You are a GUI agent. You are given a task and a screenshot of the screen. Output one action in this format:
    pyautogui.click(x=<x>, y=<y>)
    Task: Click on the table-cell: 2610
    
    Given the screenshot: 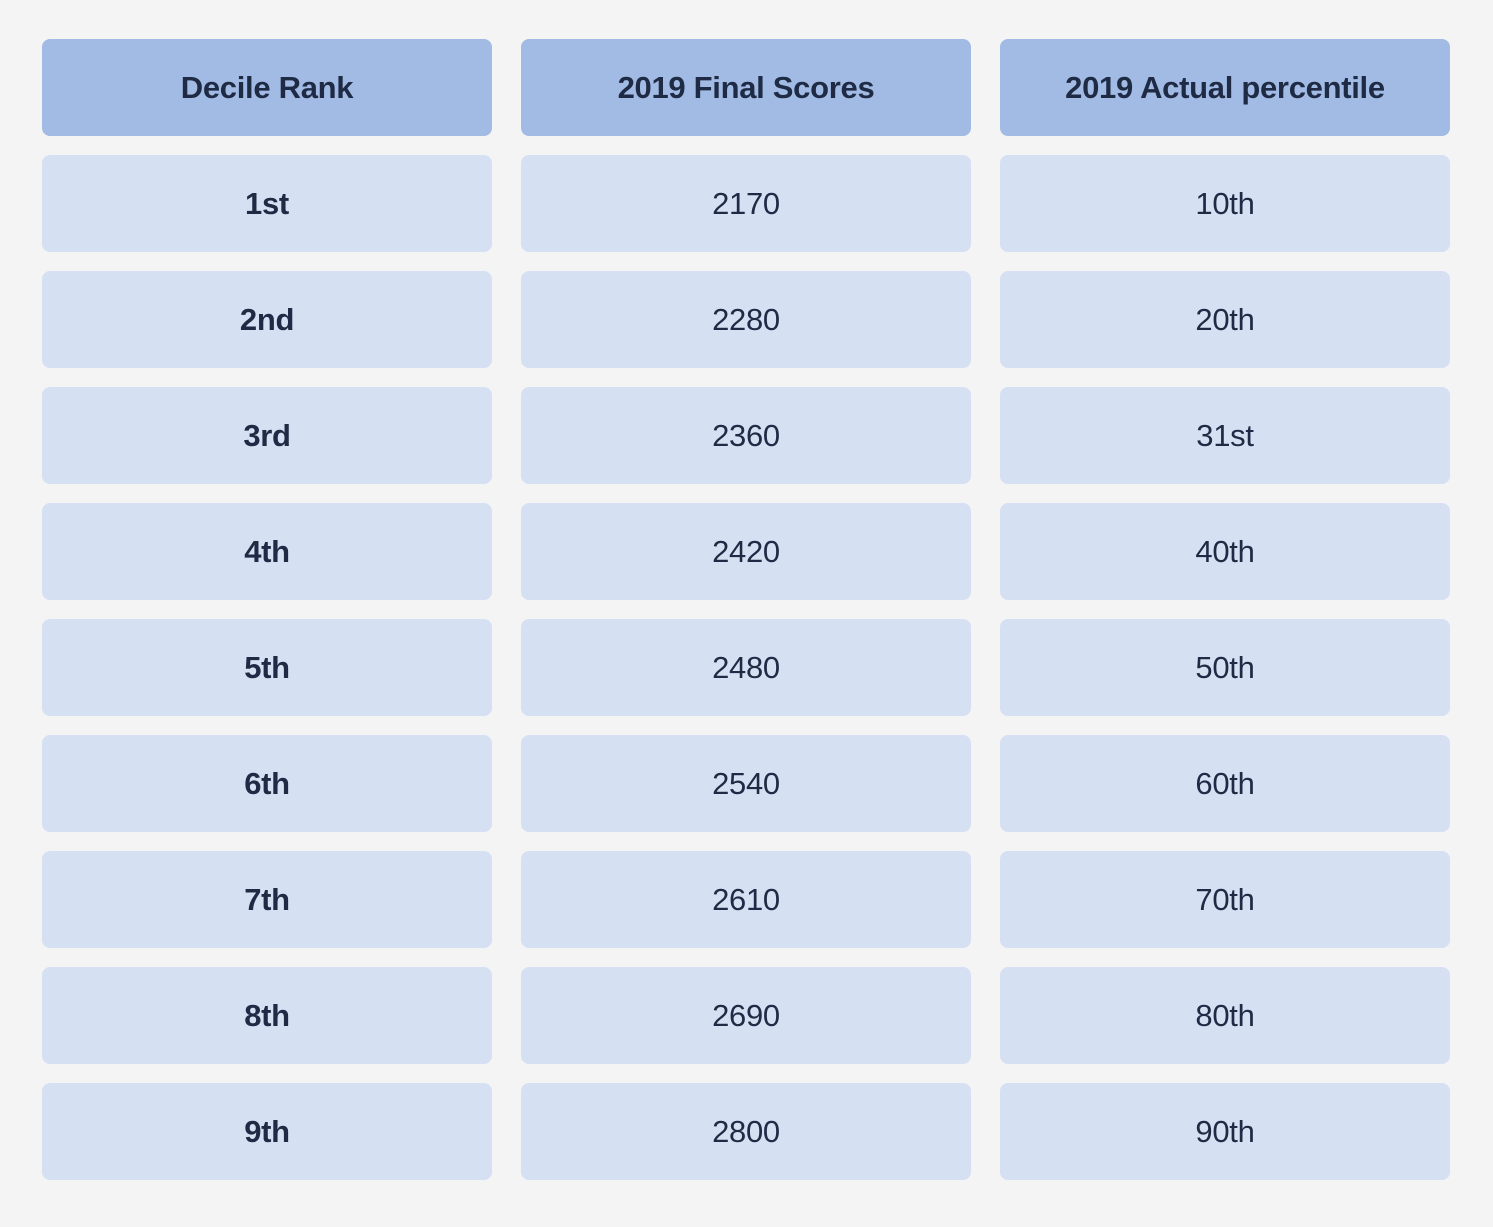 What is the action you would take?
    pyautogui.click(x=746, y=899)
    